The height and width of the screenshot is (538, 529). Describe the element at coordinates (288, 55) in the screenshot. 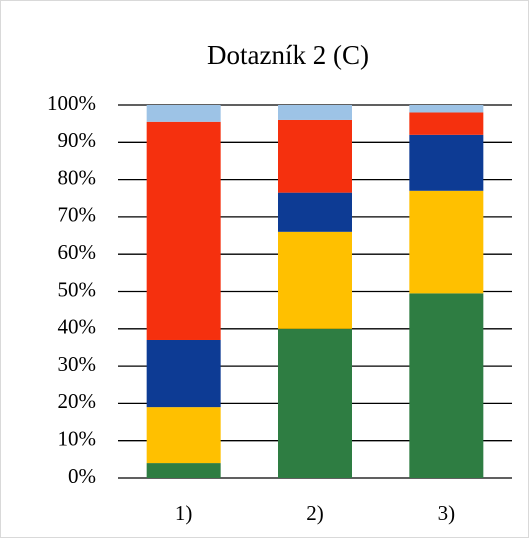

I see `chart-title: Dotazník 2 (C)` at that location.